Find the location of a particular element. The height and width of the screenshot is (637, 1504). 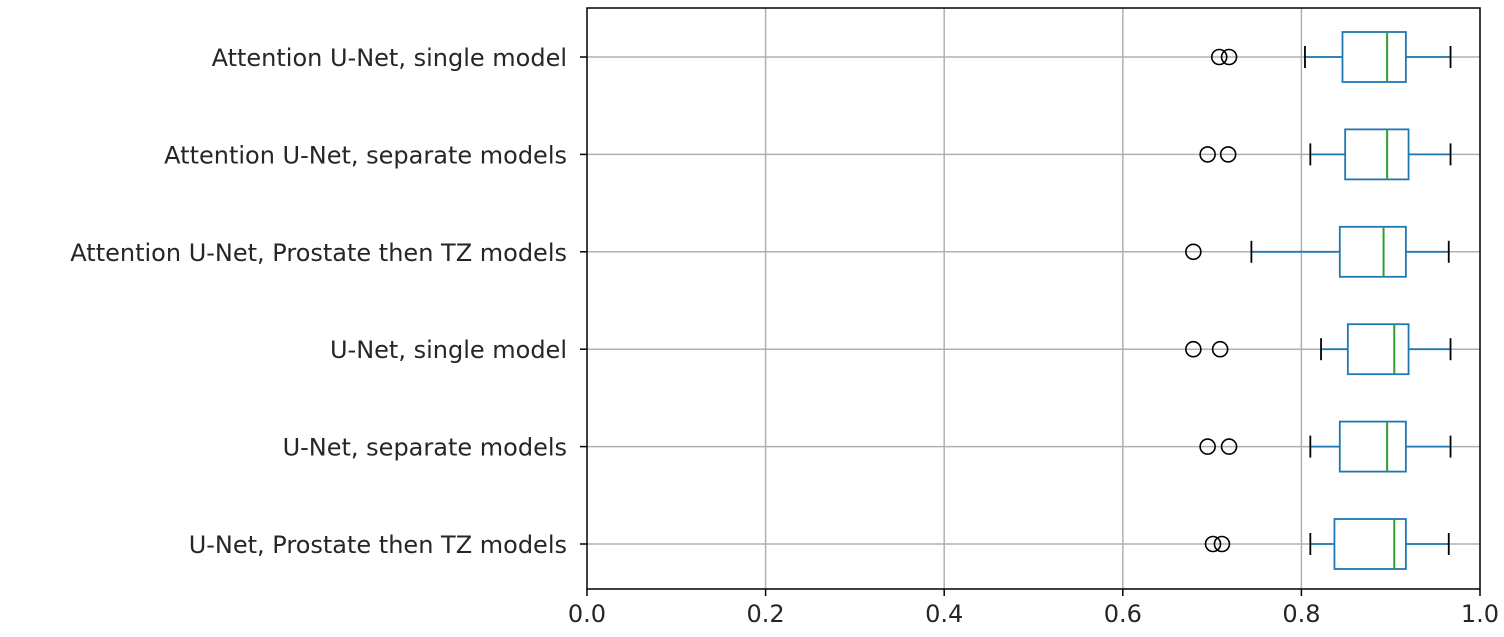

y-tick-label: U-Net, Prostate then TZ models is located at coordinates (378, 545).